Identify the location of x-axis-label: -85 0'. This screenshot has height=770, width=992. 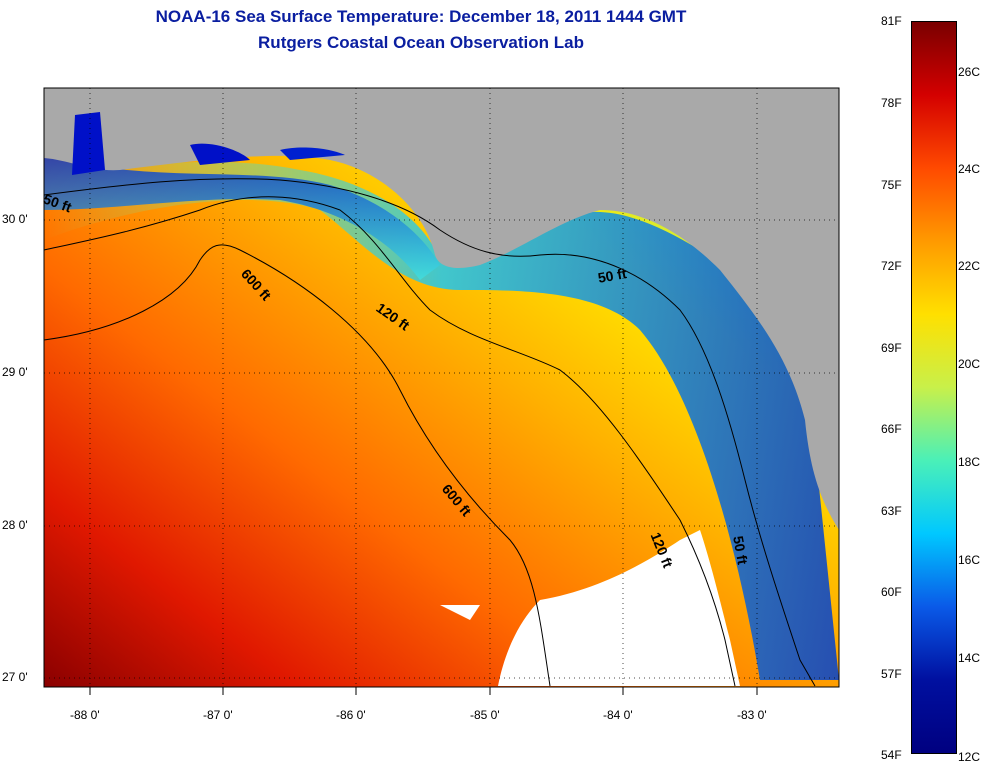
(485, 715).